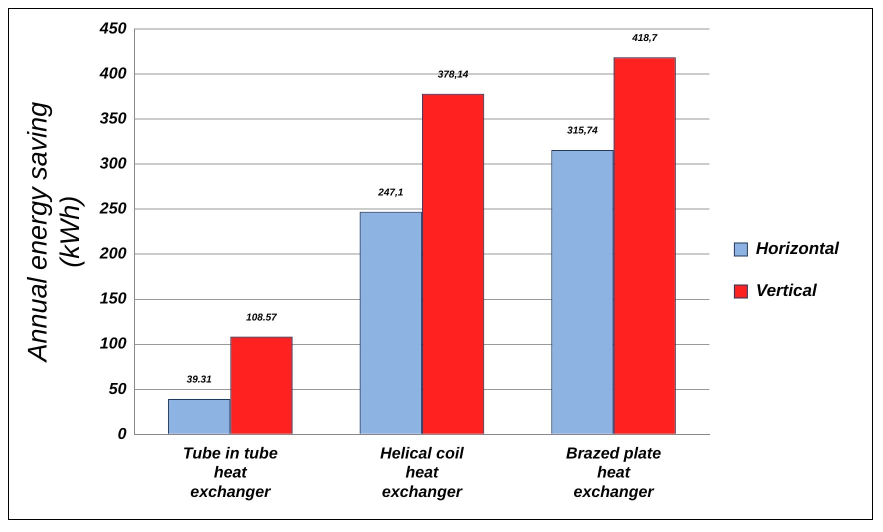 This screenshot has width=883, height=532. I want to click on y-tick-label: 250, so click(112, 209).